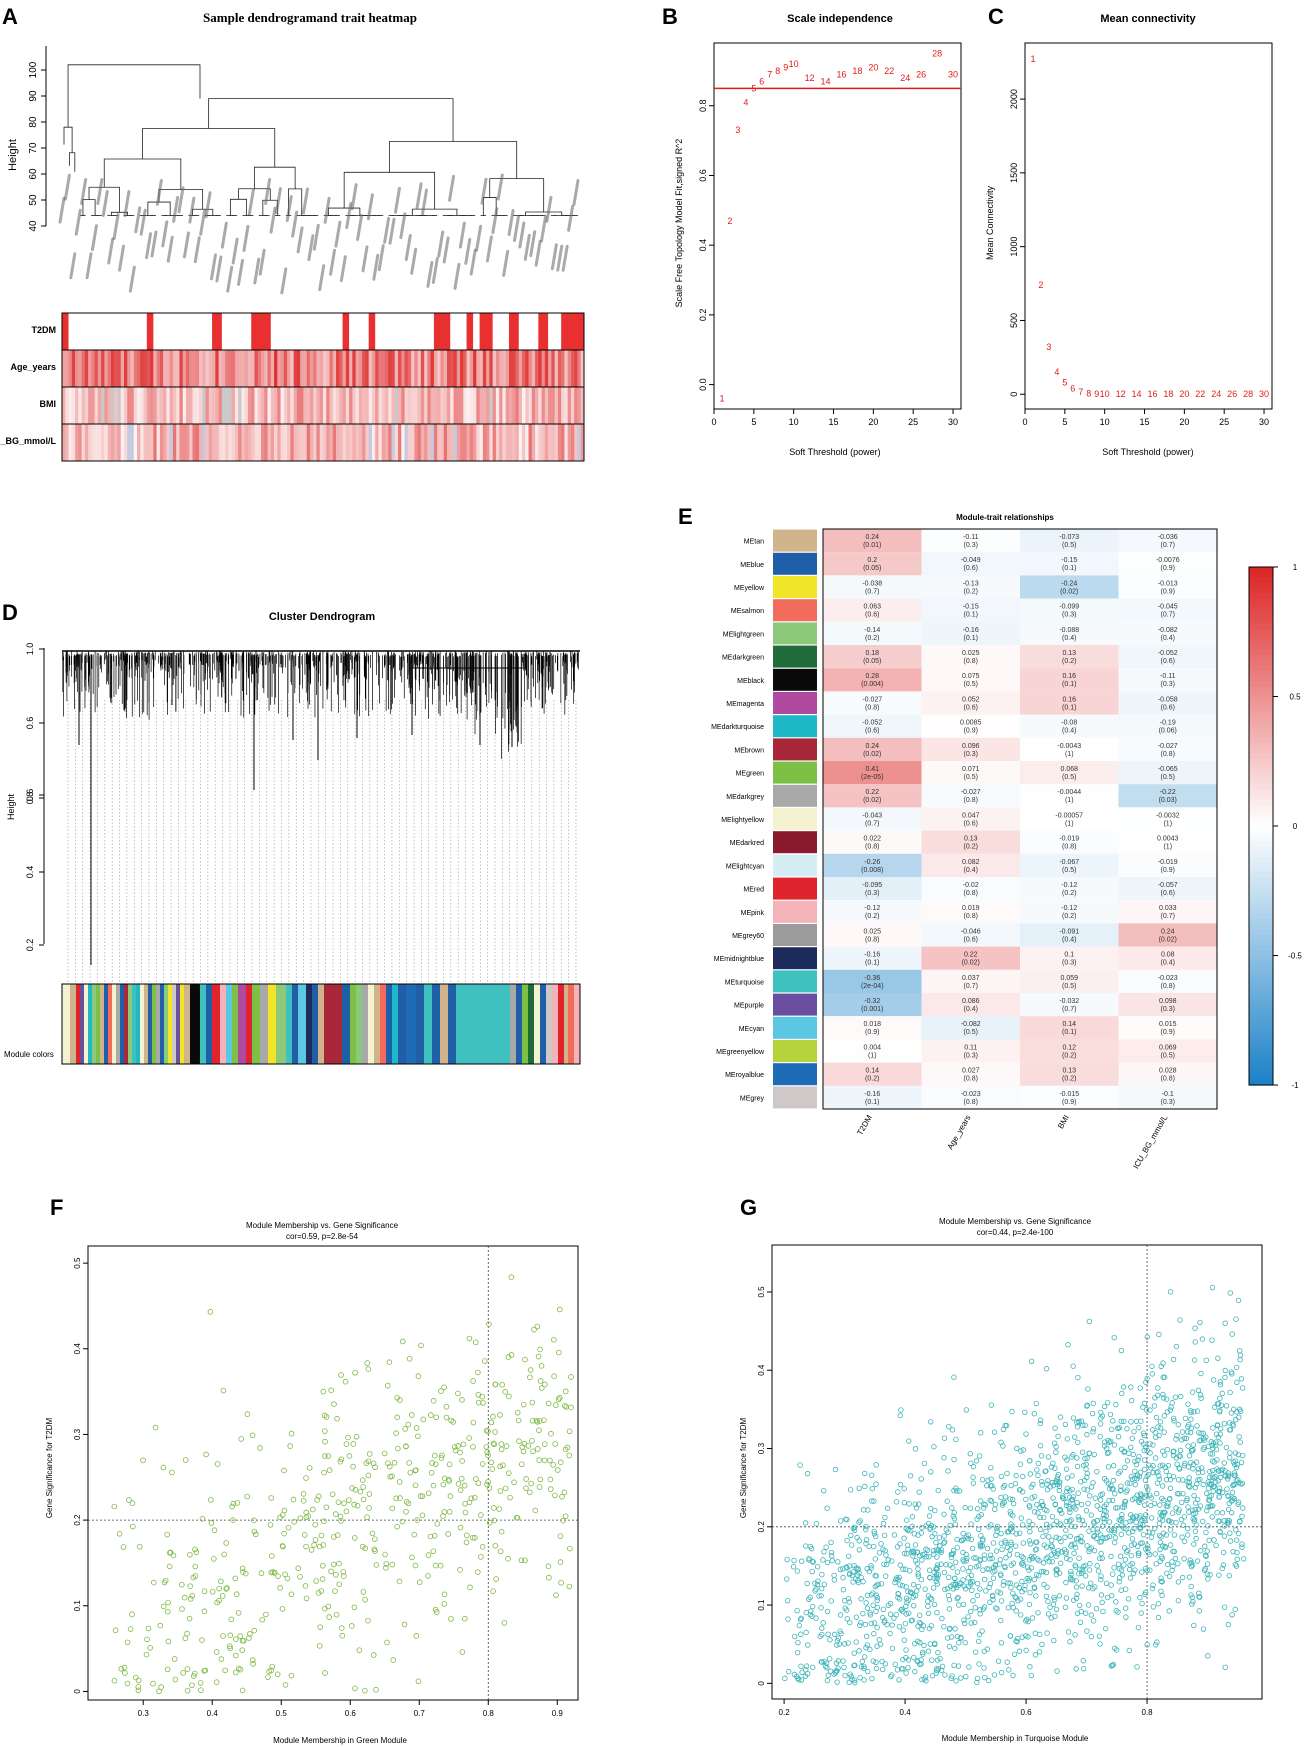  I want to click on panel-a-sample-labels, so click(319, 234).